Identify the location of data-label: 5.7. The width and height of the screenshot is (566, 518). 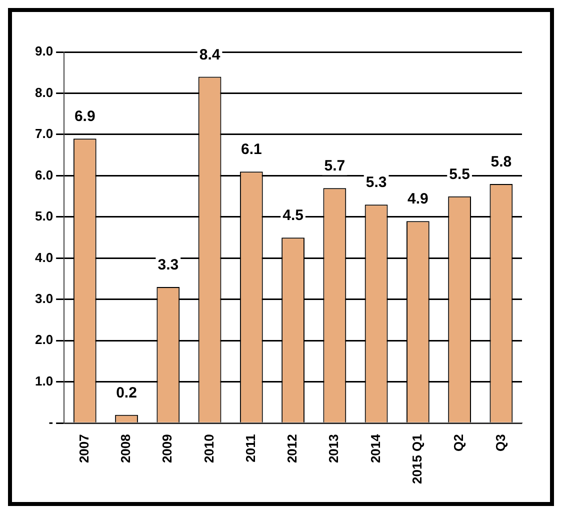
(335, 166).